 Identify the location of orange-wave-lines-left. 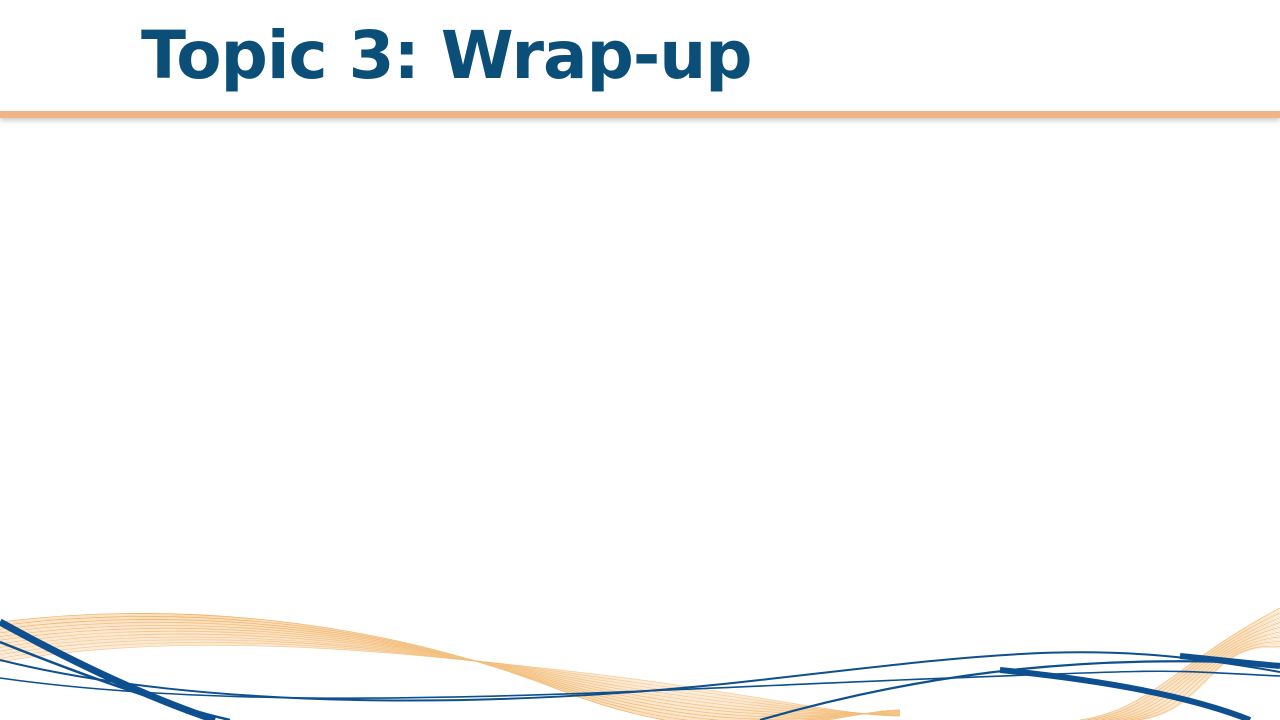
(450, 666).